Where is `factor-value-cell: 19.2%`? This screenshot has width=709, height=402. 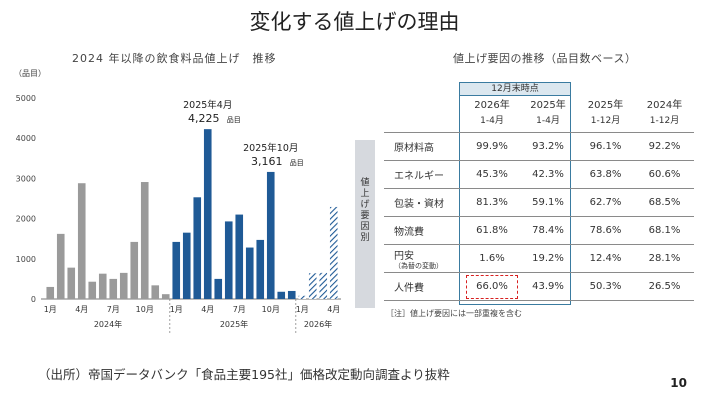
factor-value-cell: 19.2% is located at coordinates (548, 258).